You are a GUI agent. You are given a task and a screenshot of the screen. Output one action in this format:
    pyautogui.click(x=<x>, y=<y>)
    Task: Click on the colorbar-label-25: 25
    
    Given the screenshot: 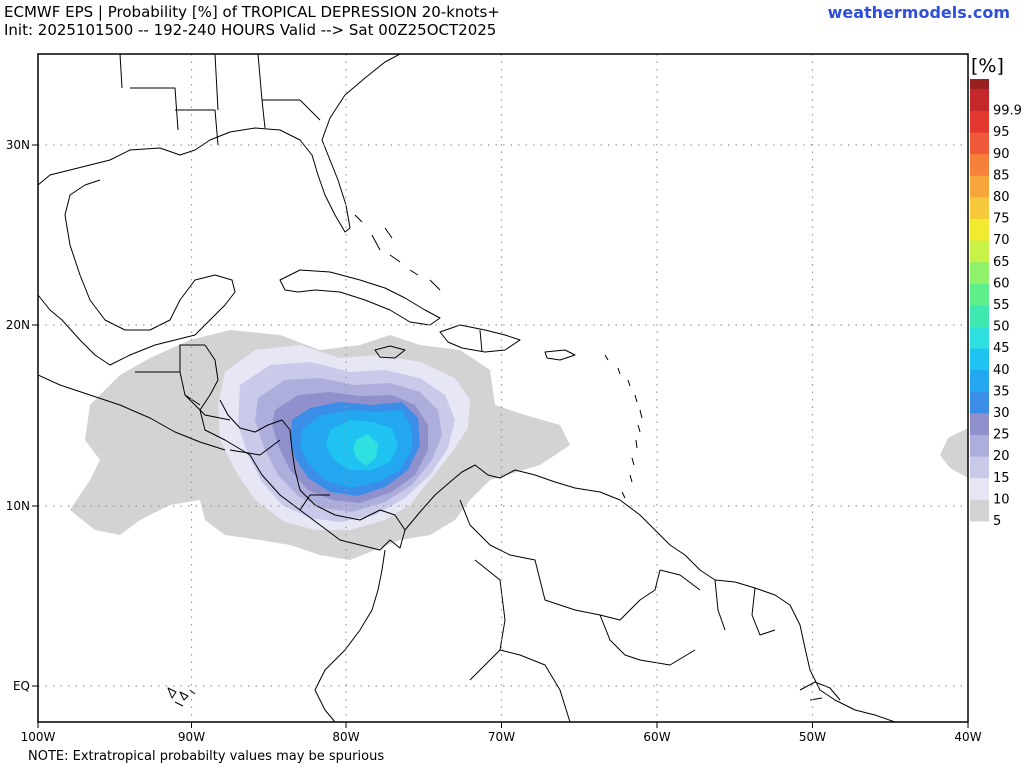 What is the action you would take?
    pyautogui.click(x=1001, y=435)
    